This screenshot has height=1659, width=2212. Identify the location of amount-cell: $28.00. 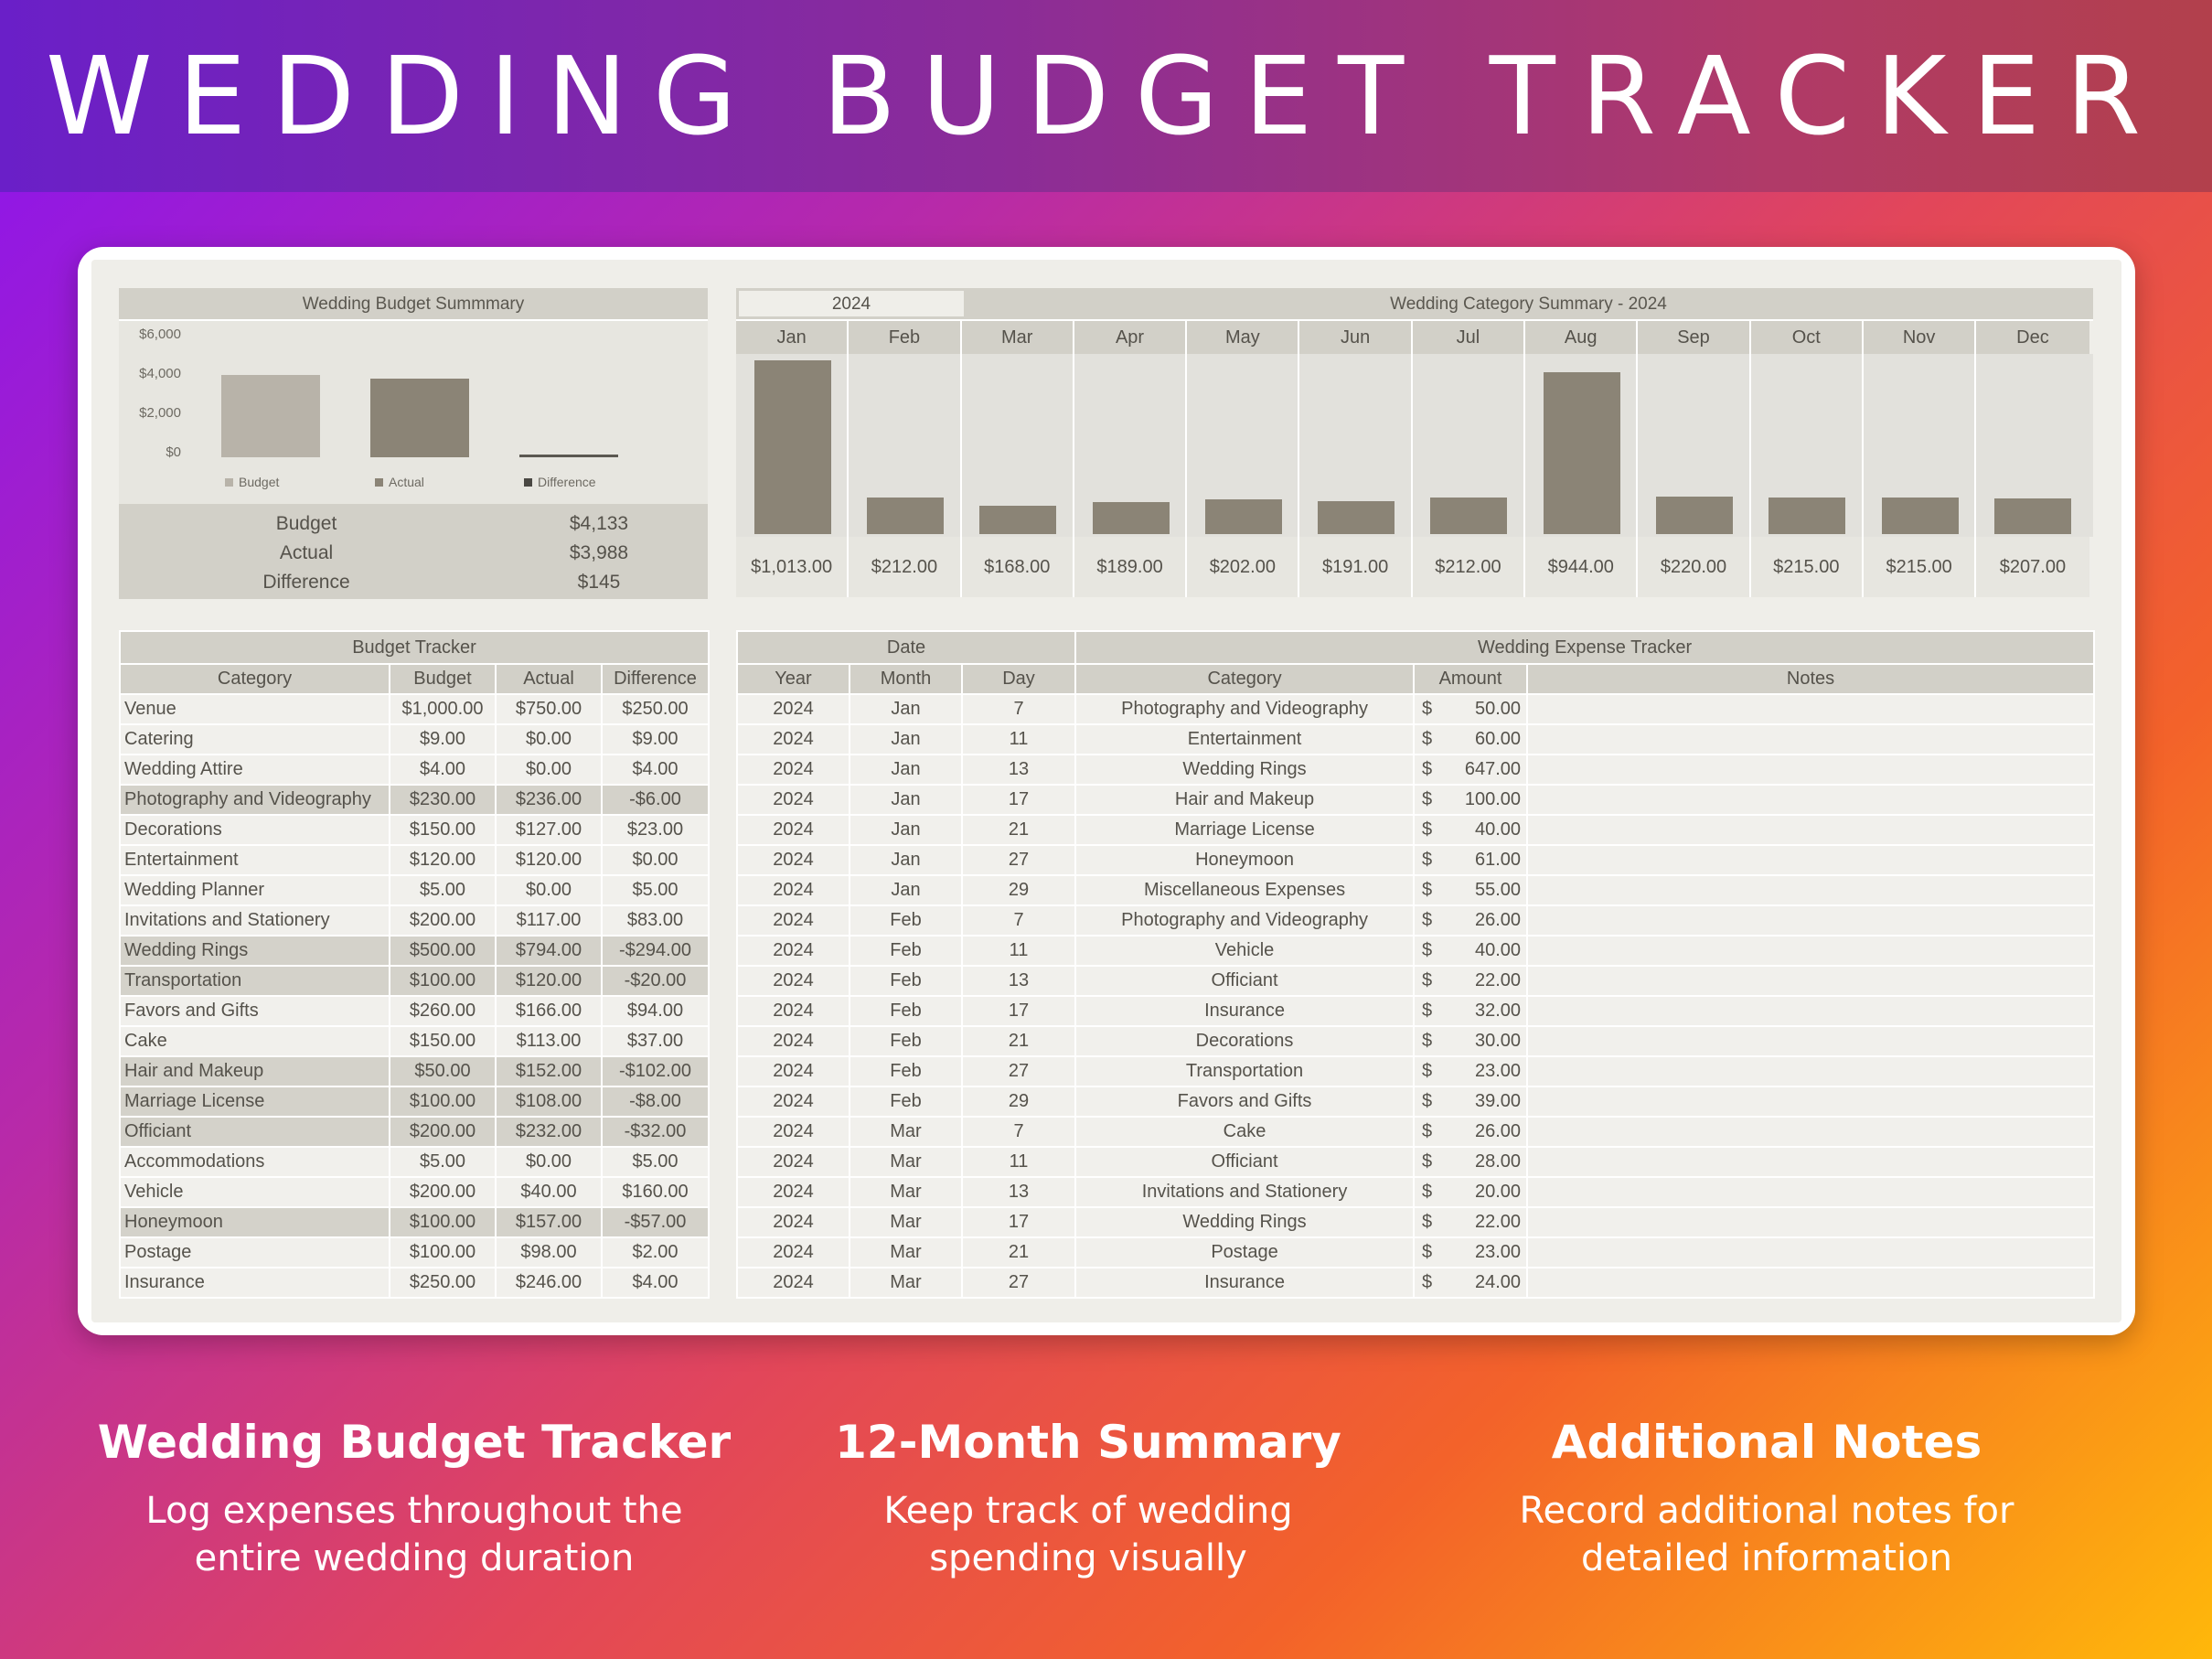
(1471, 1162).